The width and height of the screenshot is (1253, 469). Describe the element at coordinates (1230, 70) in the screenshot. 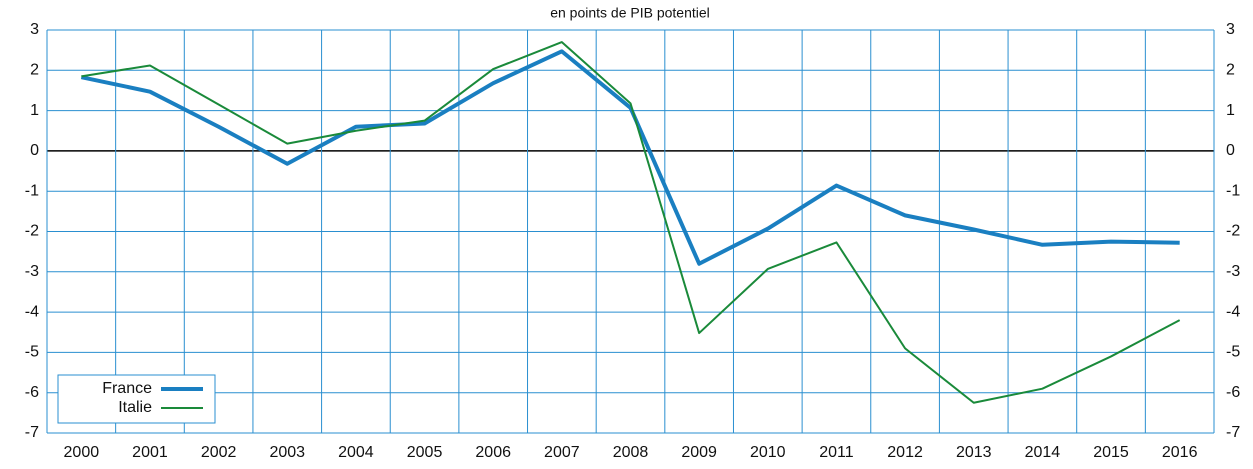

I see `y-tick-label-right: 2` at that location.